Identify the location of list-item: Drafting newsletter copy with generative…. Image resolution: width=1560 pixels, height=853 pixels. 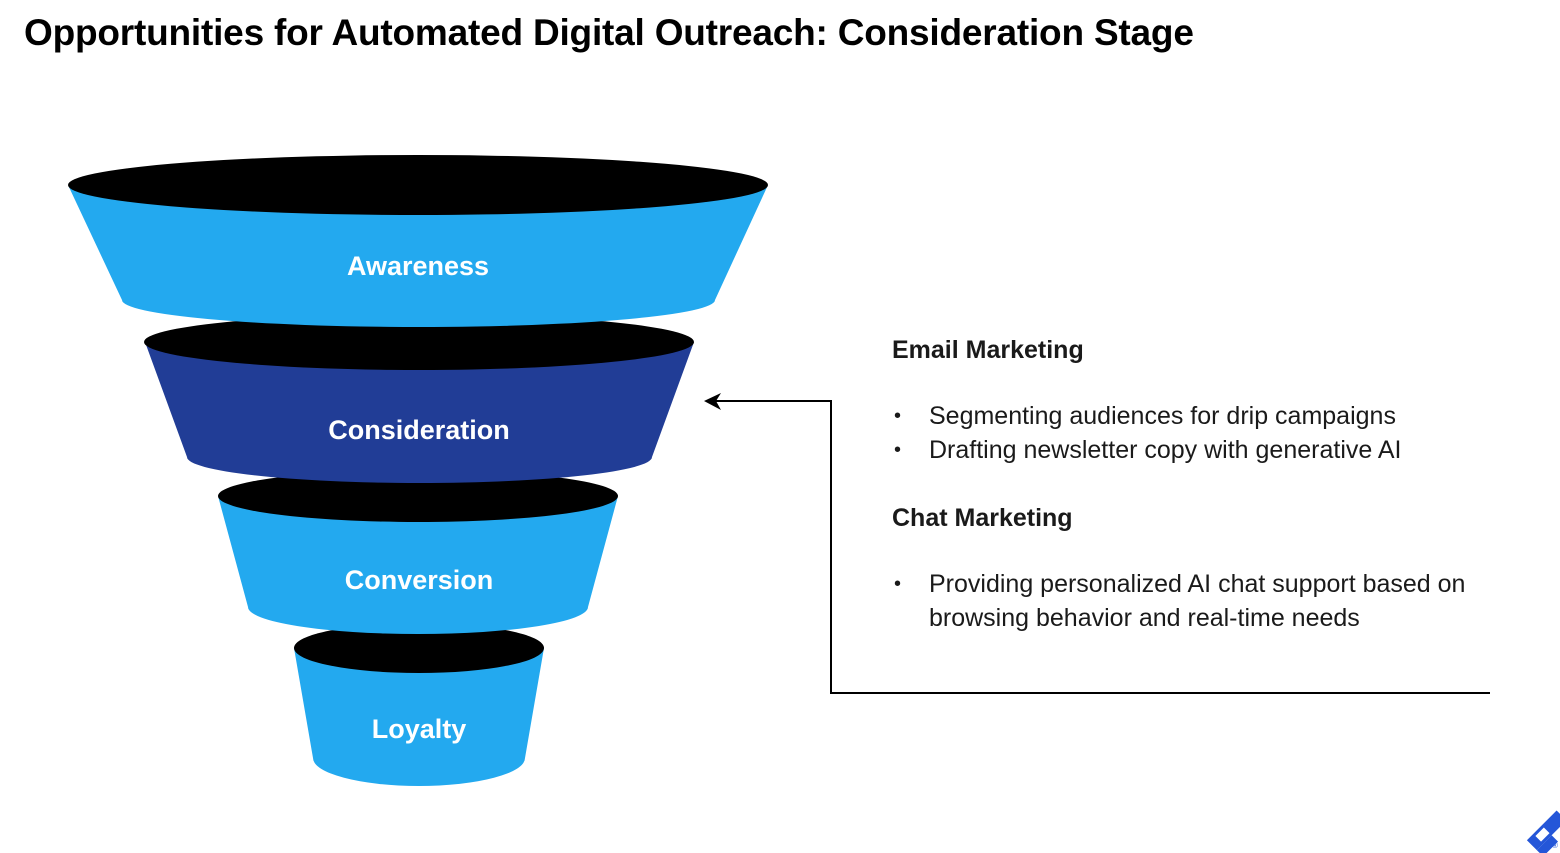
(1212, 450).